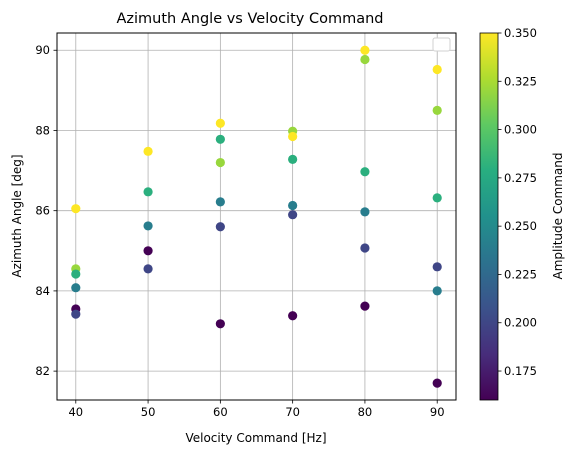 The width and height of the screenshot is (575, 455). Describe the element at coordinates (520, 33) in the screenshot. I see `colorbar-tick-label: 0.350` at that location.